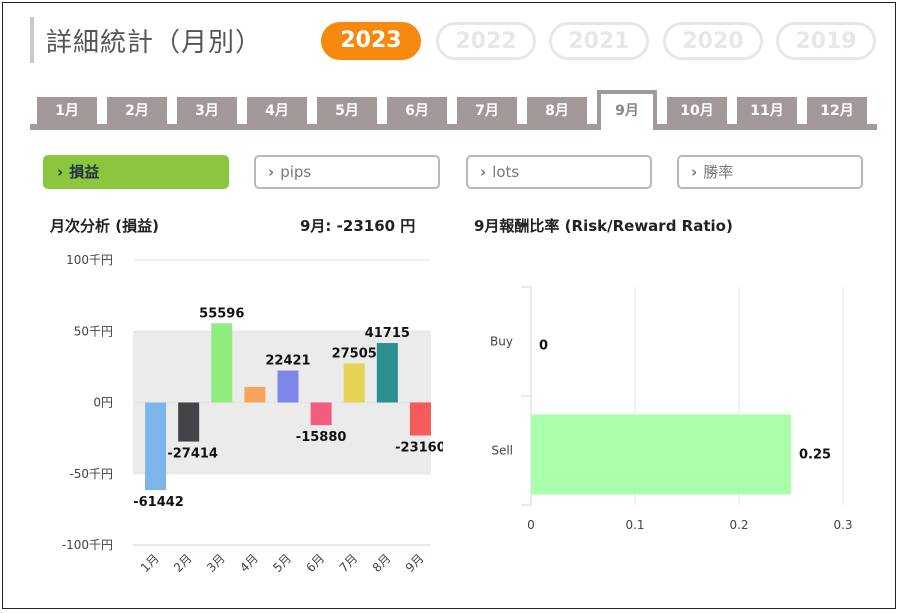 Image resolution: width=900 pixels, height=613 pixels. What do you see at coordinates (354, 353) in the screenshot?
I see `data-label: 27505` at bounding box center [354, 353].